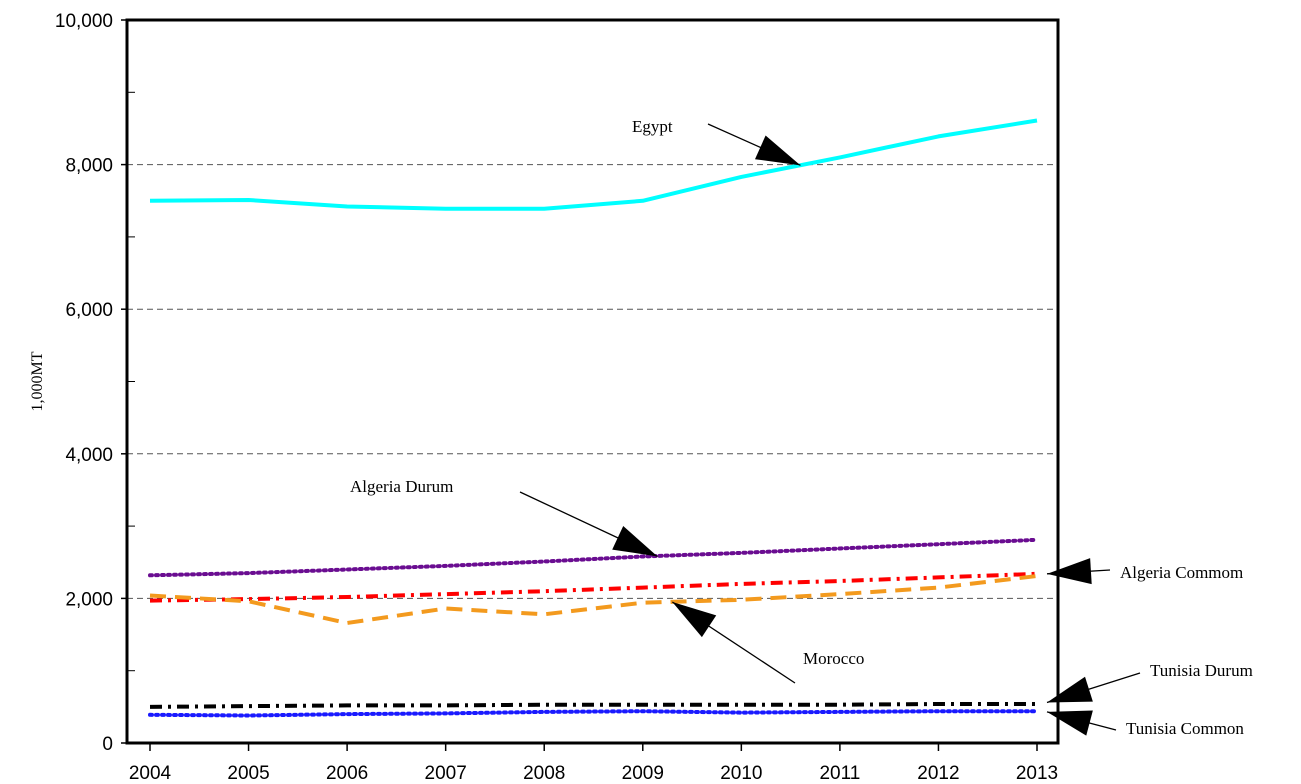  I want to click on series-line-algeria-durum, so click(593, 557).